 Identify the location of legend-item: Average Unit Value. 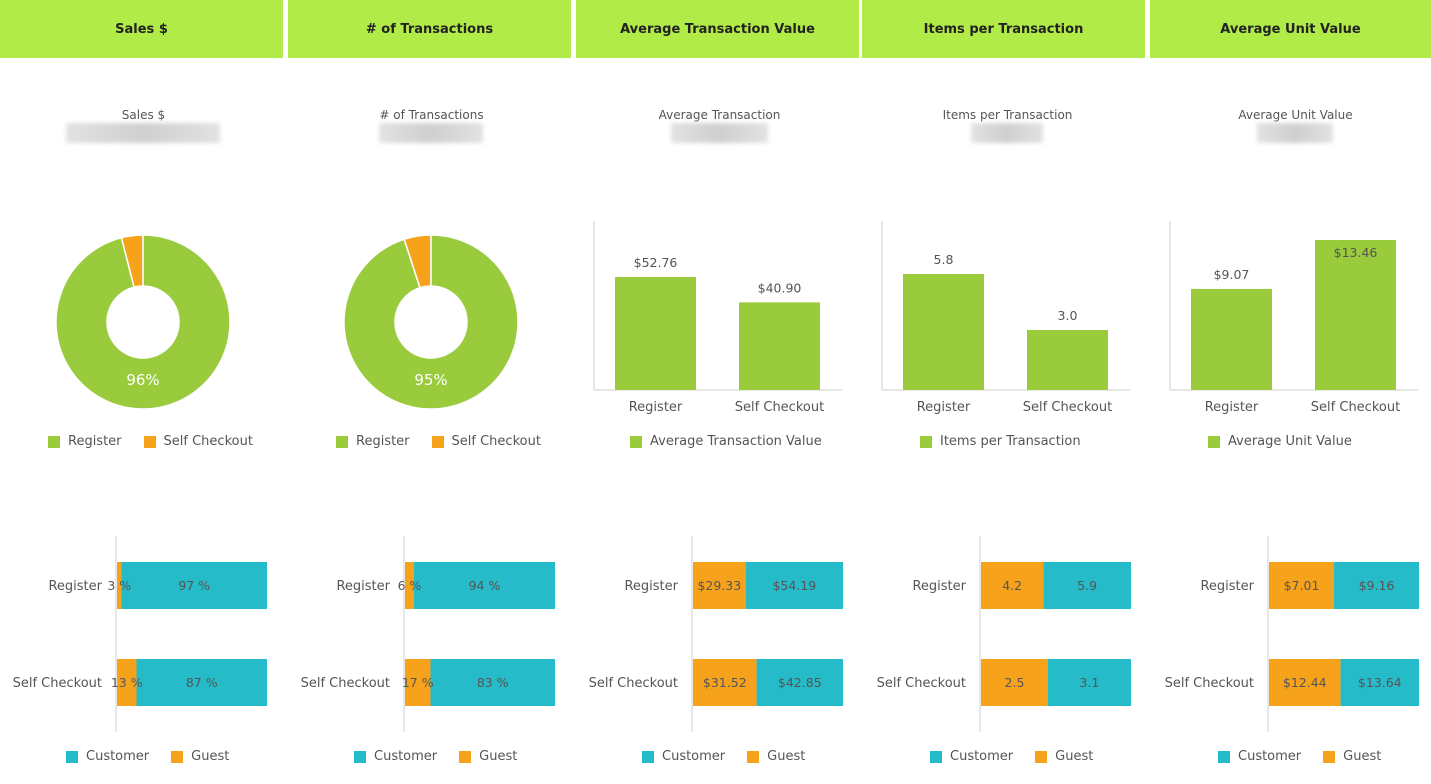
(1280, 441).